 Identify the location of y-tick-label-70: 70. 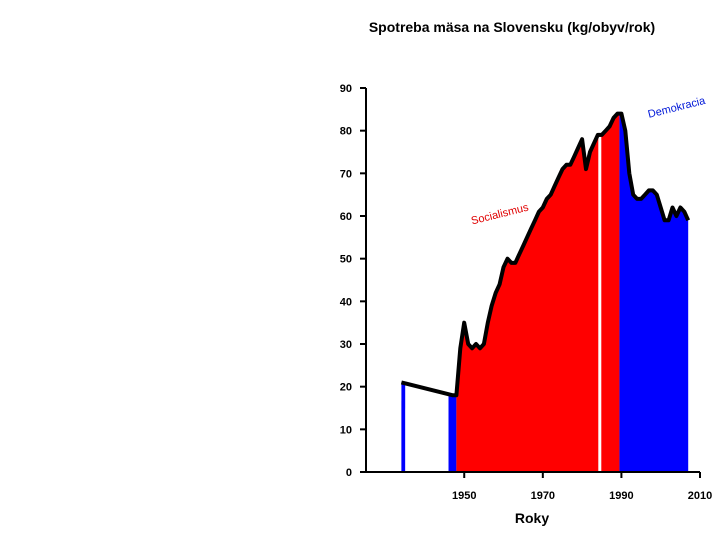
(346, 174).